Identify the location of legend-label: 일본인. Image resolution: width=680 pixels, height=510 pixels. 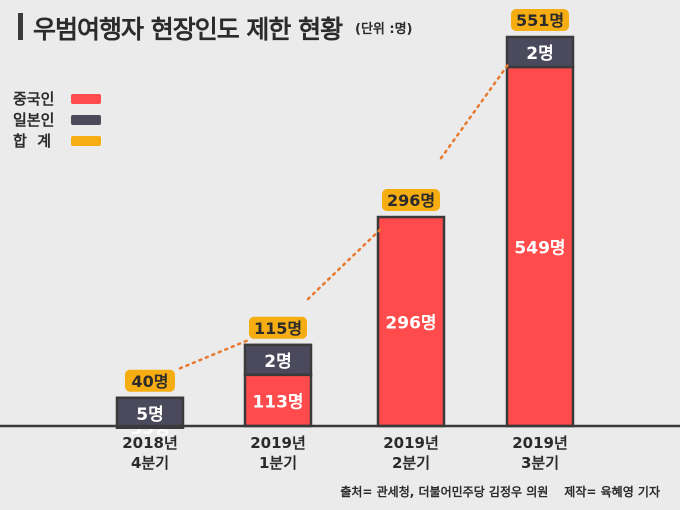
(34, 120).